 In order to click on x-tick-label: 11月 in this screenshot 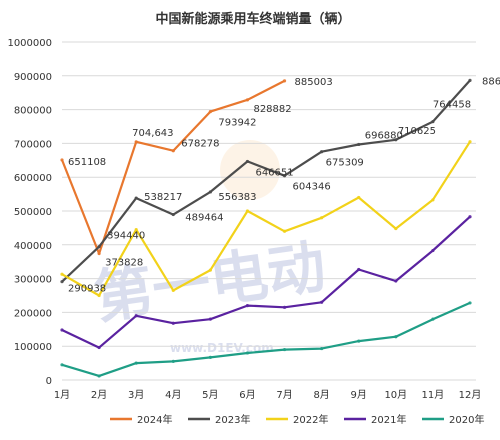, I will do `click(433, 395)`.